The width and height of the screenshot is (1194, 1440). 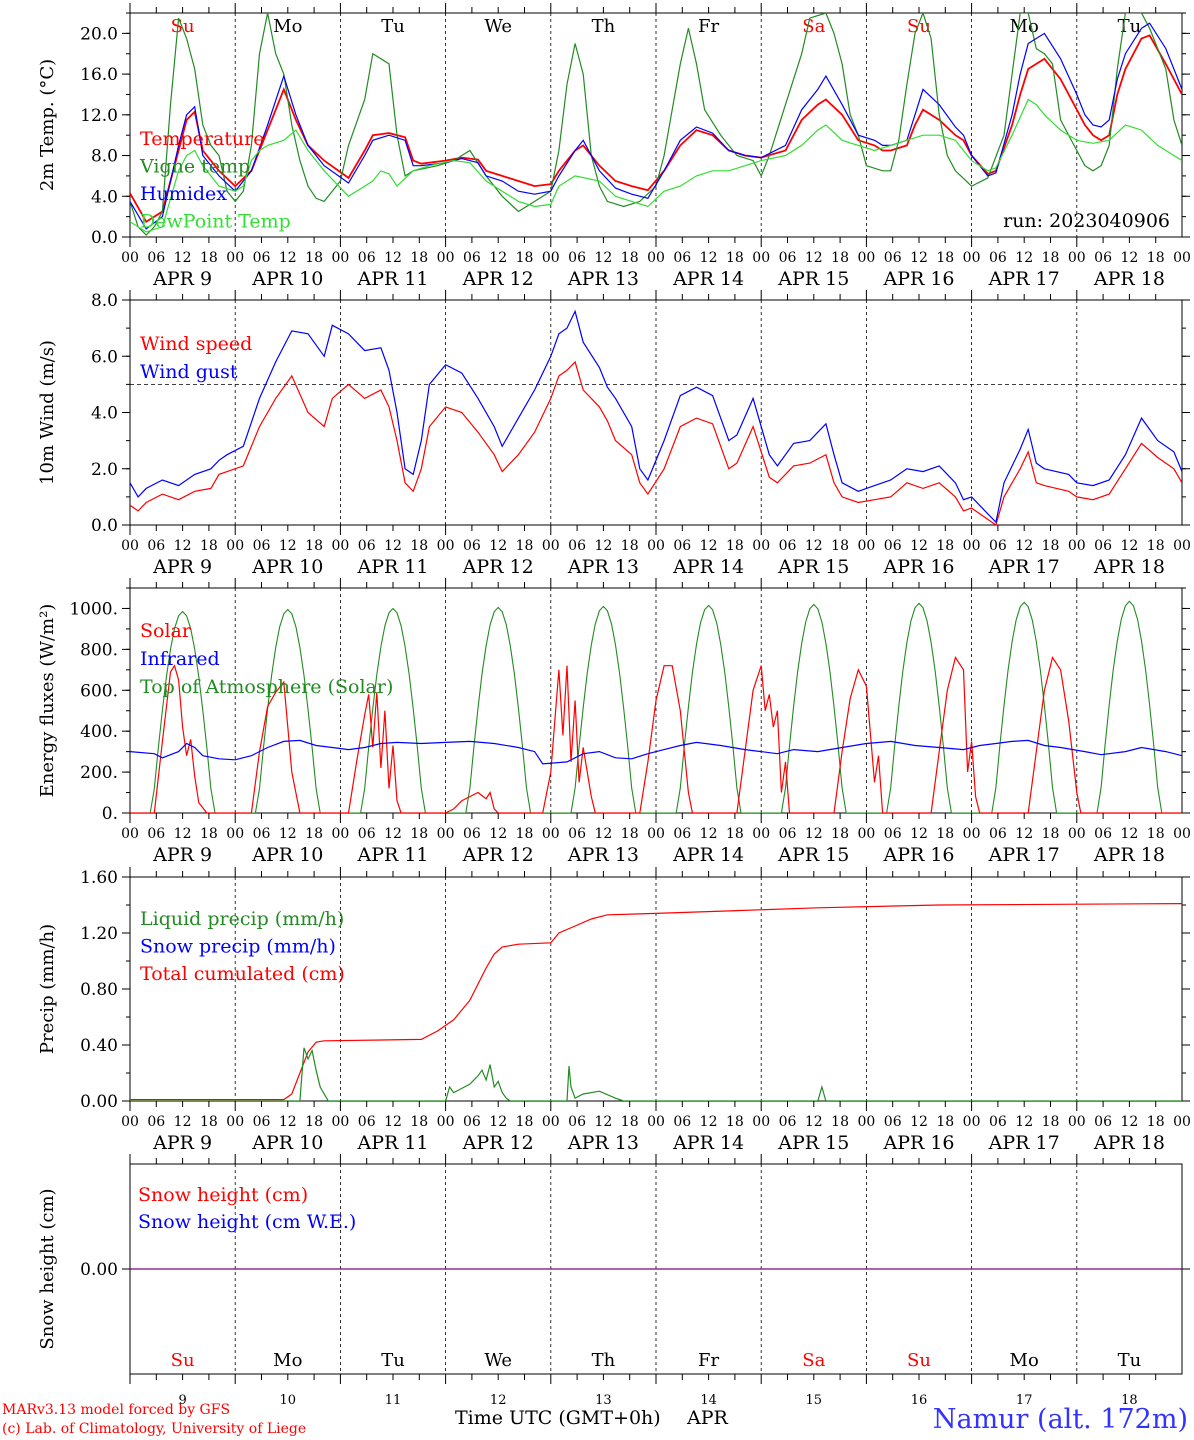 What do you see at coordinates (182, 1143) in the screenshot?
I see `x-date-label: APR 9` at bounding box center [182, 1143].